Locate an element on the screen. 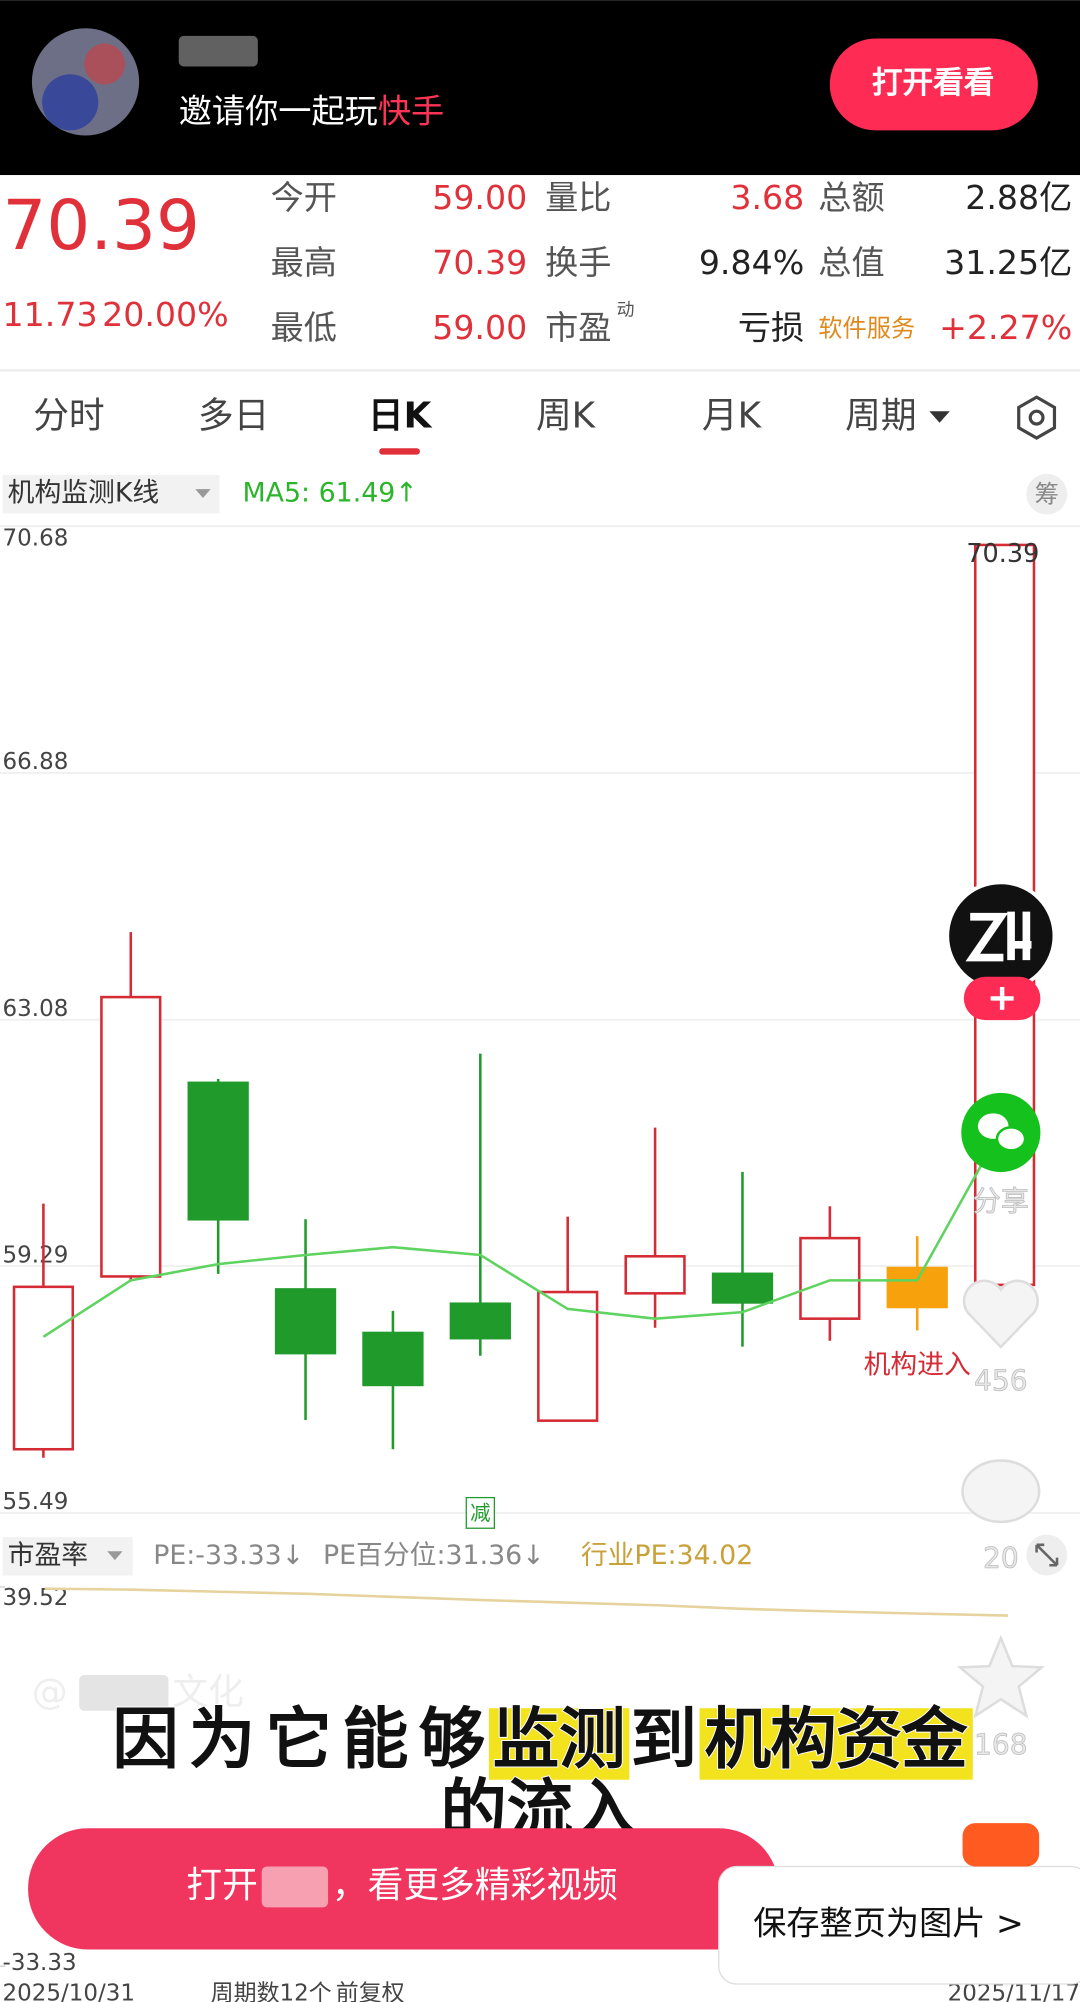 The width and height of the screenshot is (1080, 2002). avatar-blur is located at coordinates (70, 102).